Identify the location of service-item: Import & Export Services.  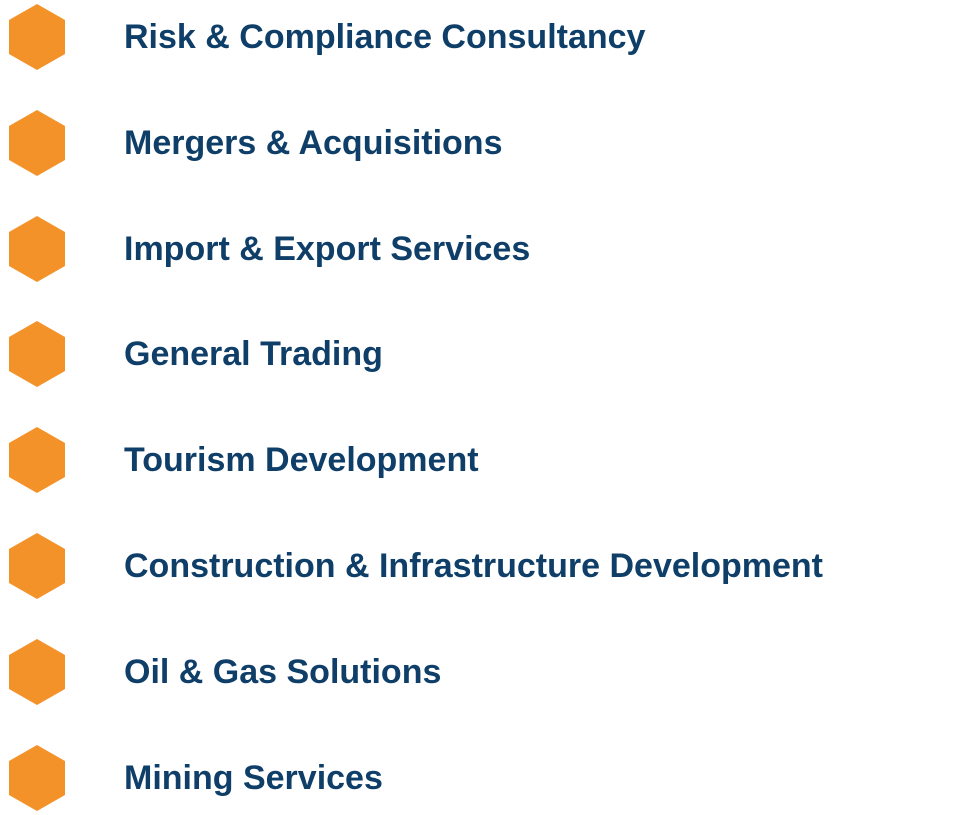
(479, 249).